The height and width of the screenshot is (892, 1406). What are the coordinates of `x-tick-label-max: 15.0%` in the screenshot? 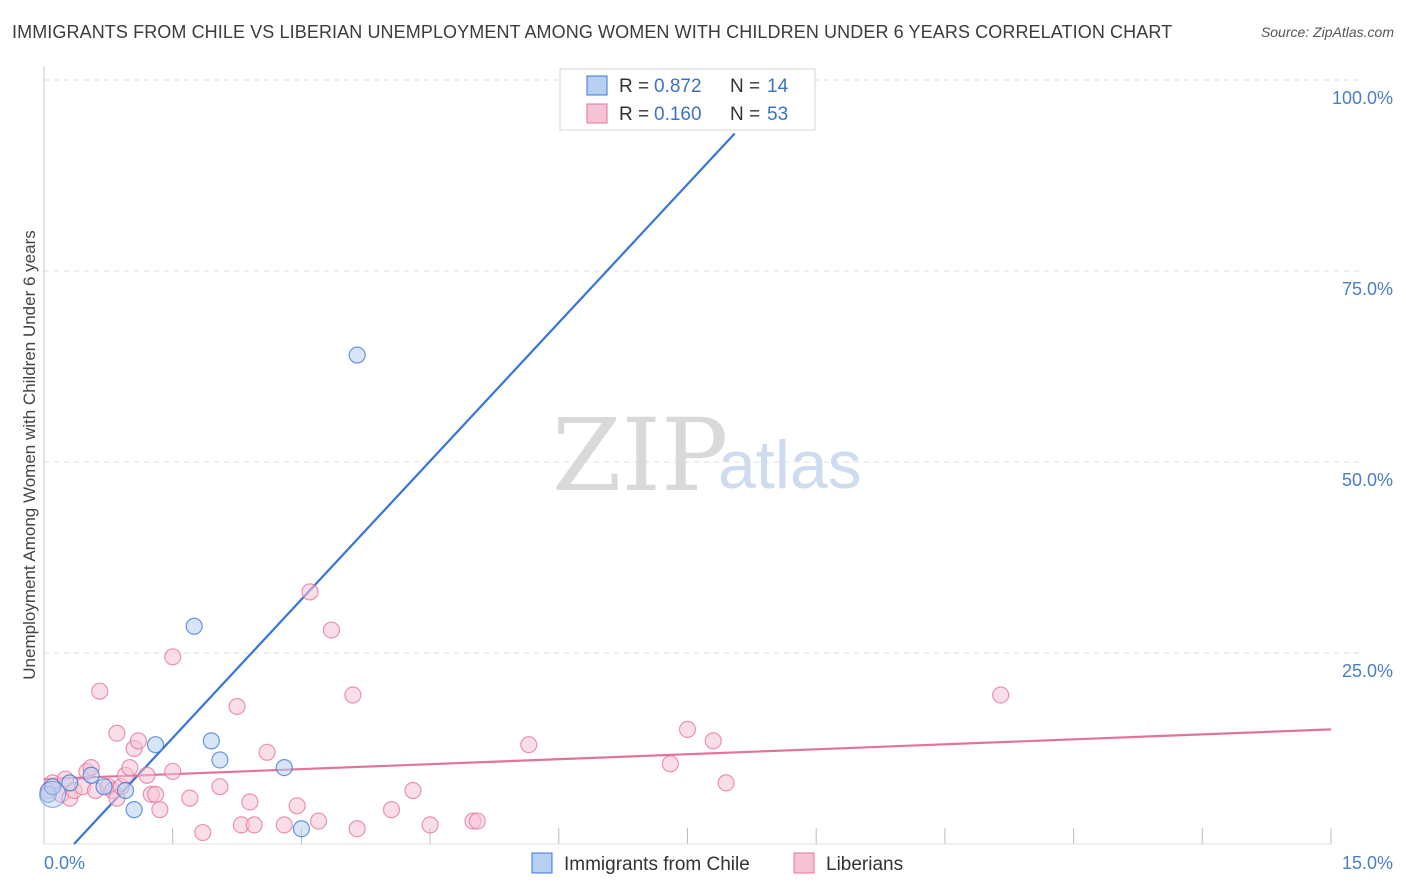 It's located at (1367, 863).